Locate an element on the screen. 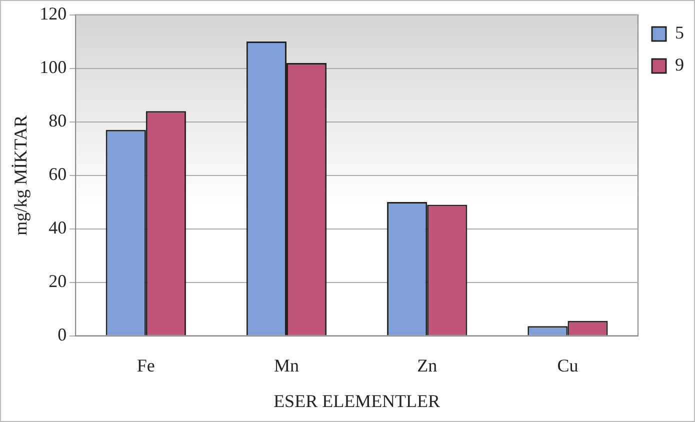 This screenshot has height=422, width=695. x-tick-label: Cu is located at coordinates (567, 365).